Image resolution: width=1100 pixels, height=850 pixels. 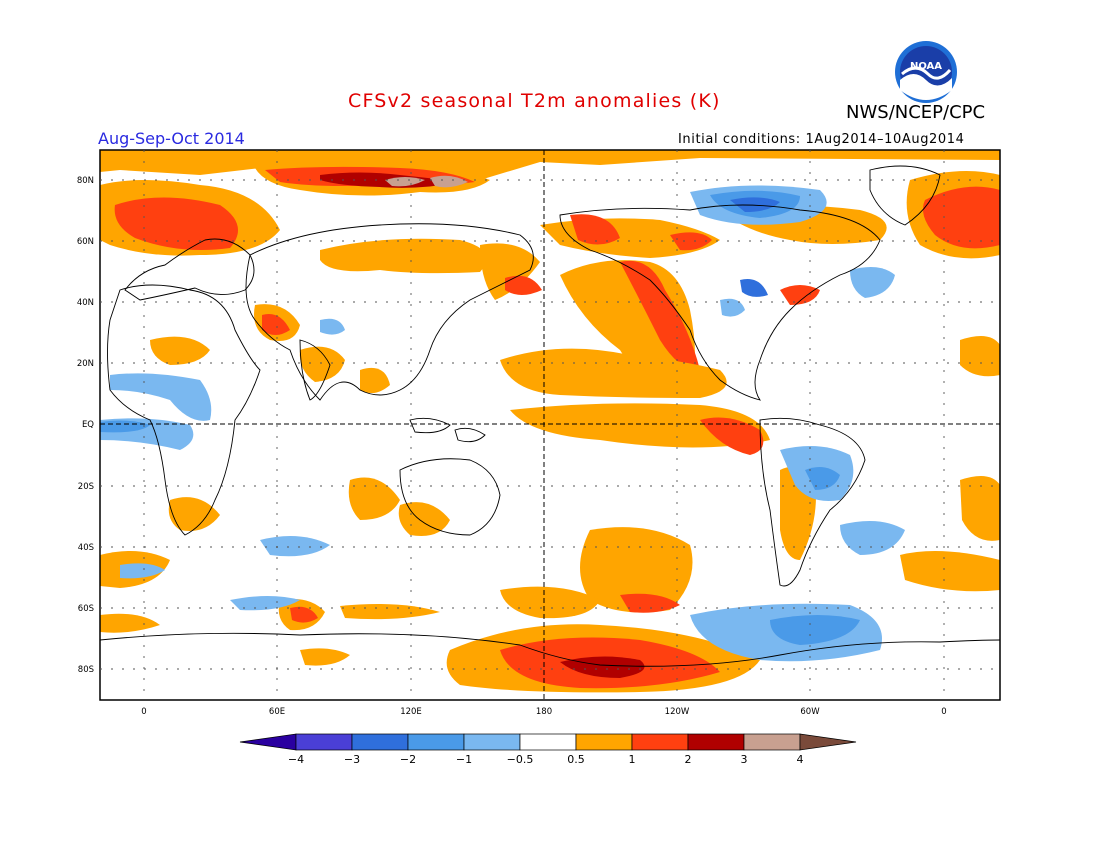 I want to click on lat-label: 40S, so click(x=86, y=548).